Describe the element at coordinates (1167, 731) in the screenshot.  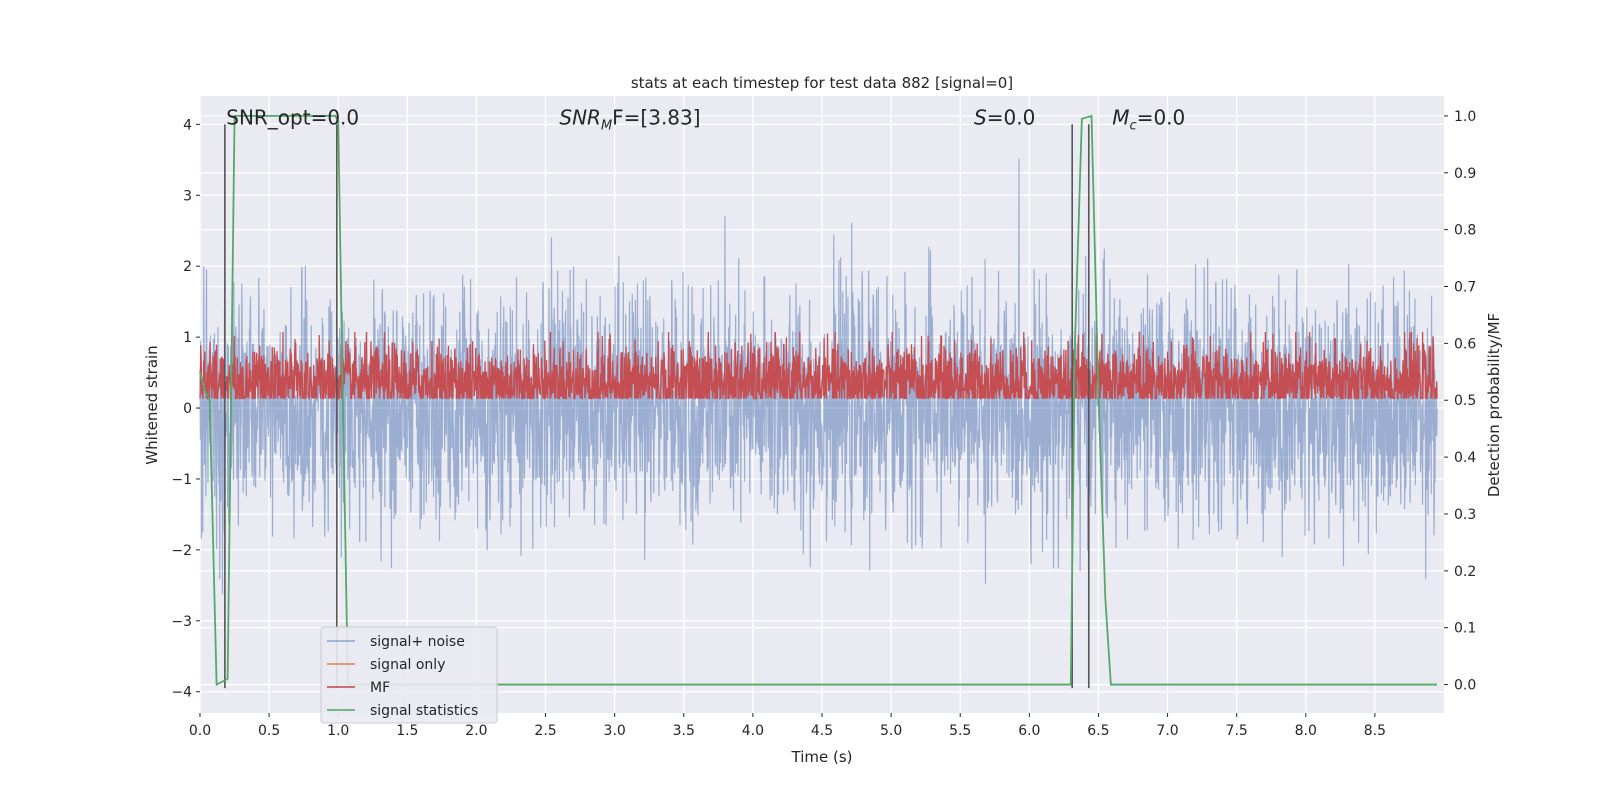
I see `x-tick-label: 7.0` at that location.